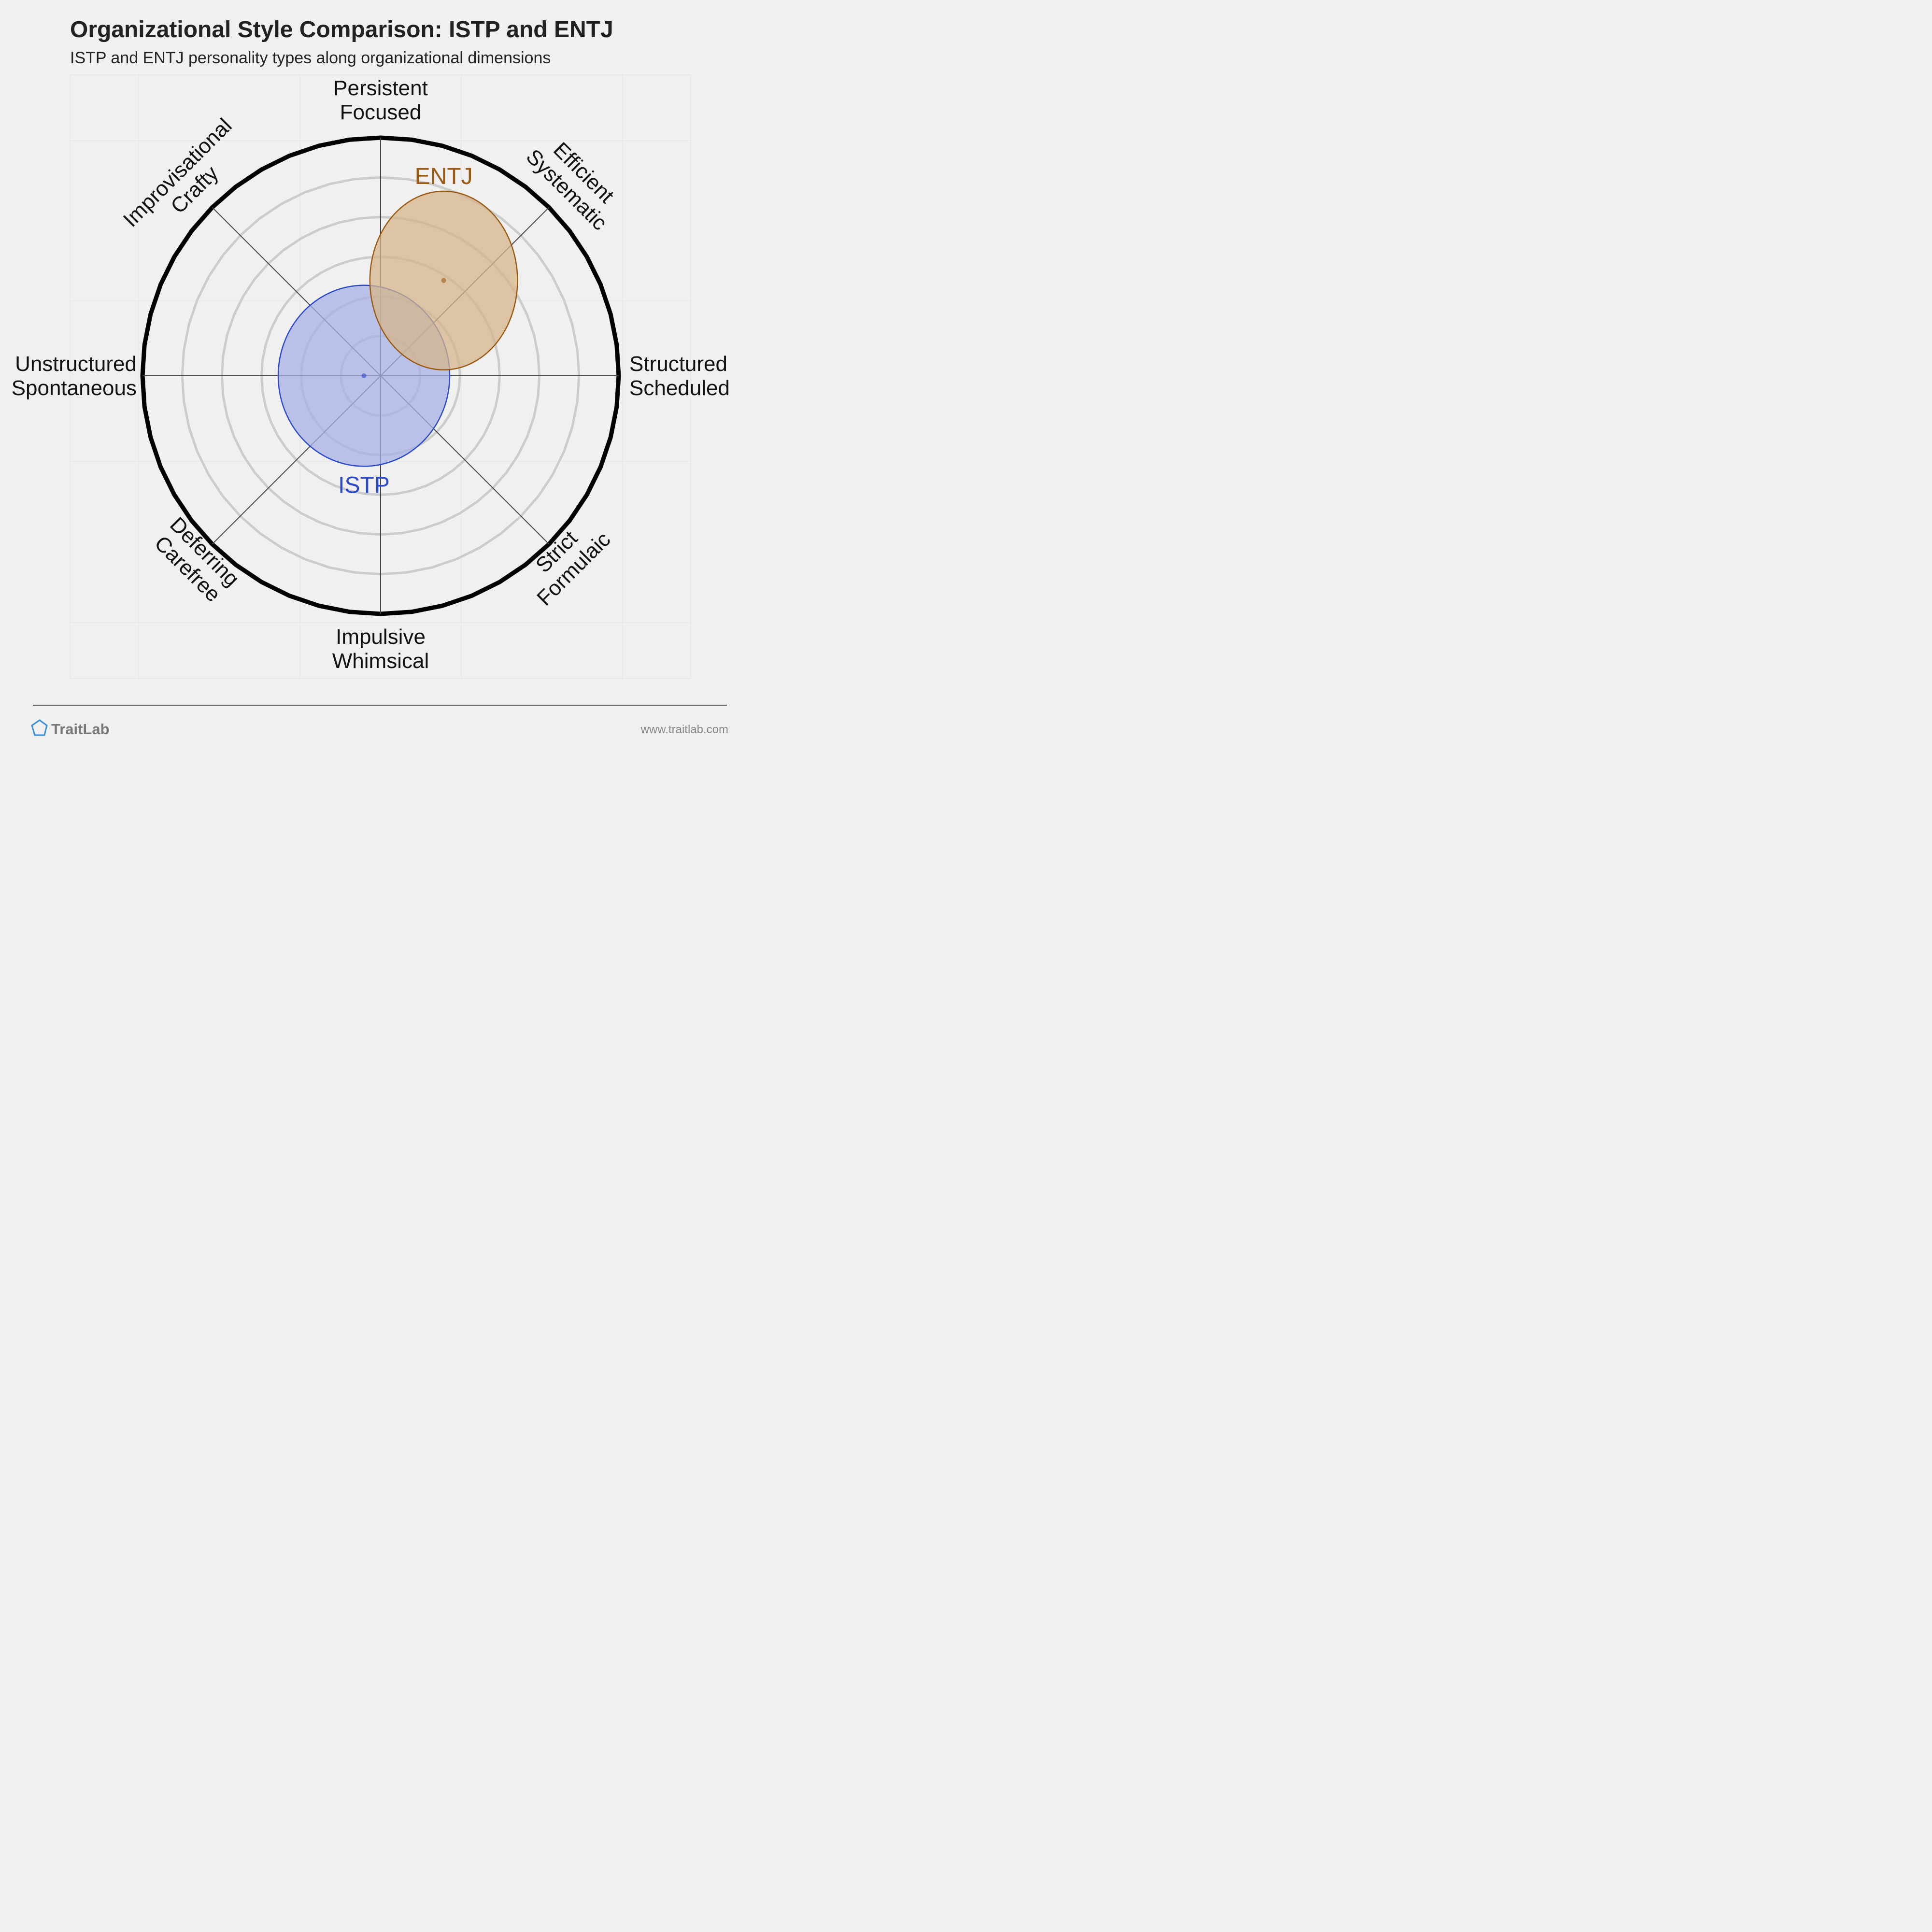 The image size is (1932, 1932). Describe the element at coordinates (381, 637) in the screenshot. I see `axis-label-line: Impulsive` at that location.